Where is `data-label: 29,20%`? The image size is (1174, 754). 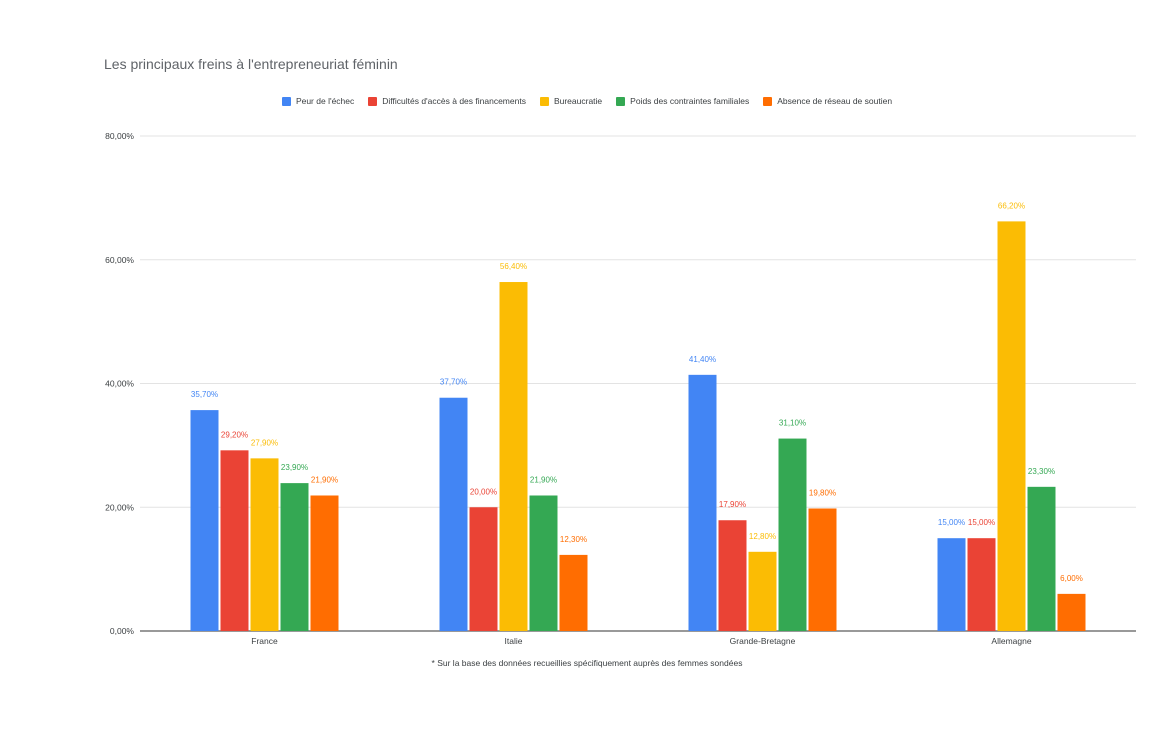
data-label: 29,20% is located at coordinates (234, 434).